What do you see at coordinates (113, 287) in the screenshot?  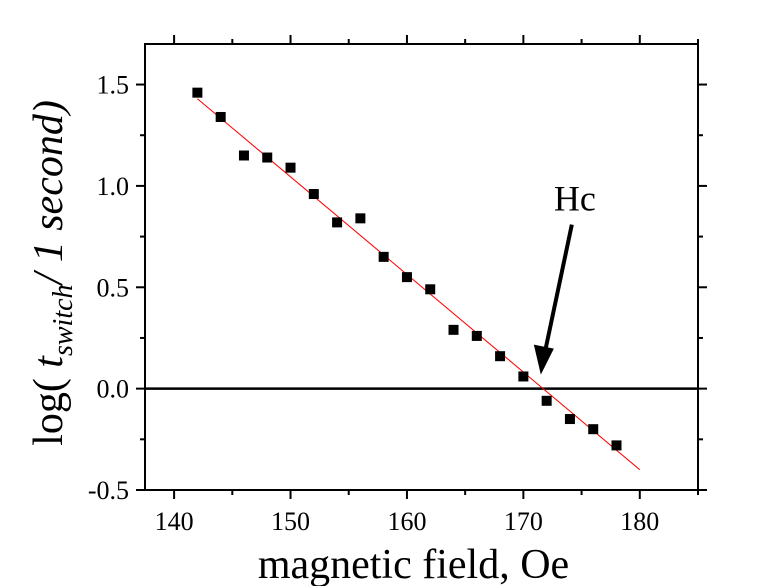 I see `y-tick-label: 0.5` at bounding box center [113, 287].